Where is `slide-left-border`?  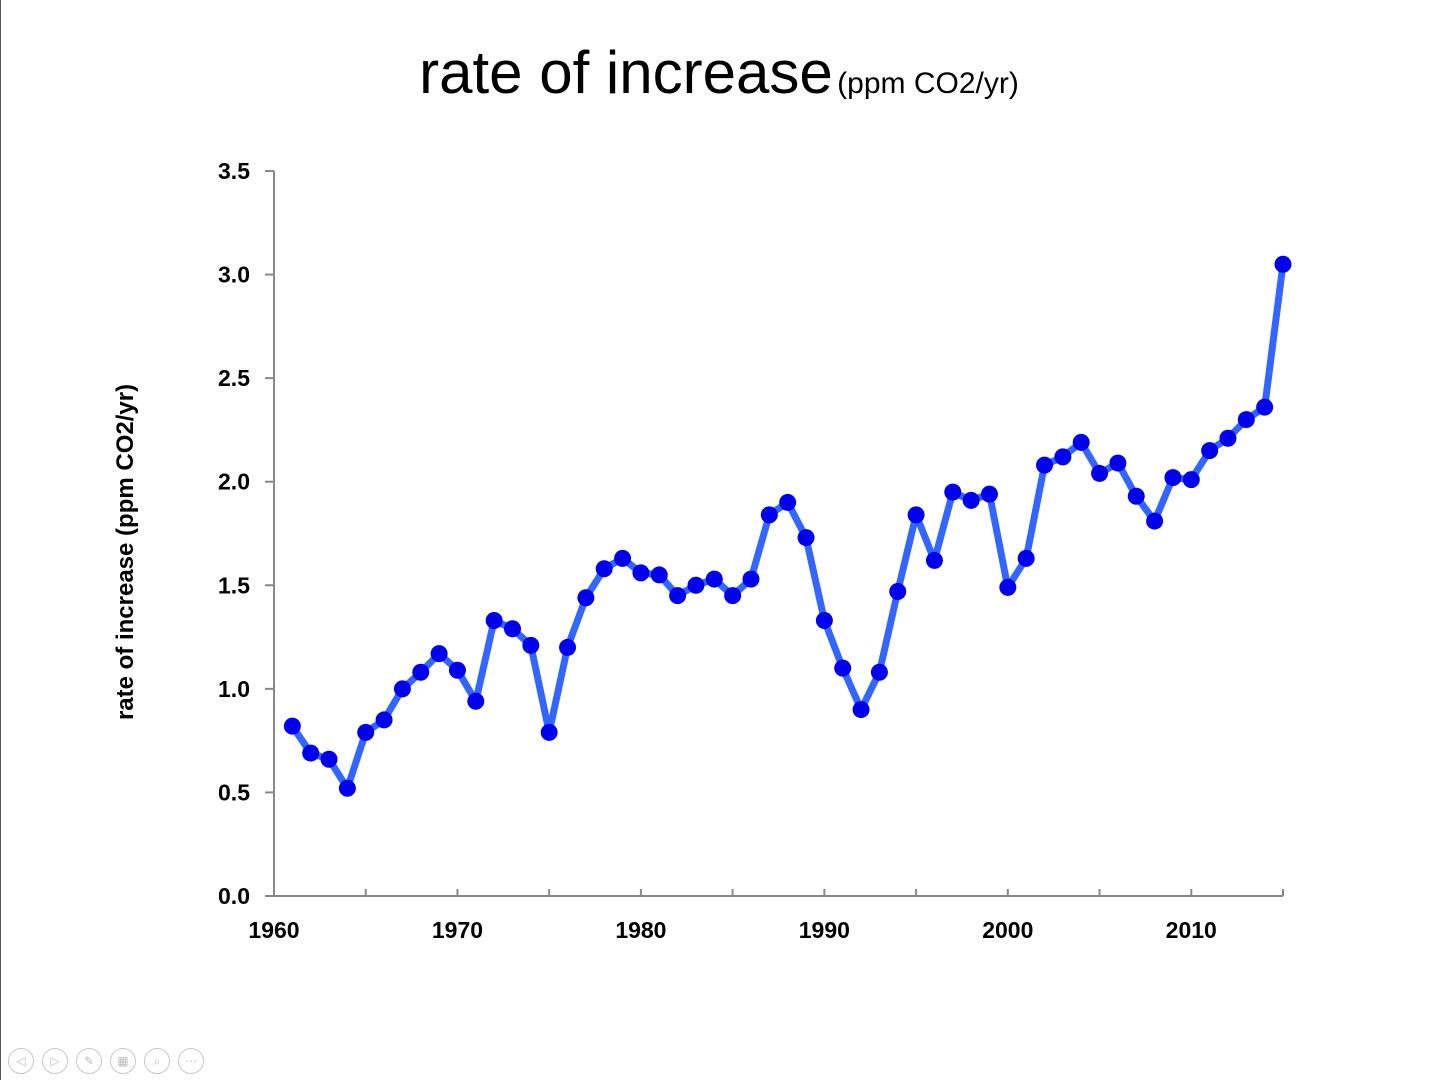 slide-left-border is located at coordinates (0, 540).